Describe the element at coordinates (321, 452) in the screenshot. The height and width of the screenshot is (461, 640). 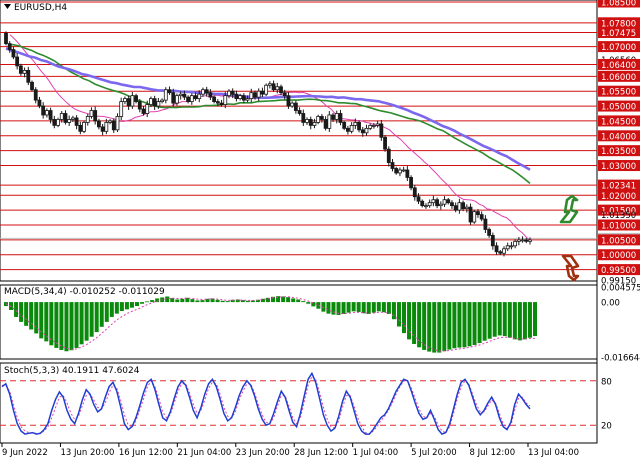
I see `time-tick-label: 28 Jun 12:00` at that location.